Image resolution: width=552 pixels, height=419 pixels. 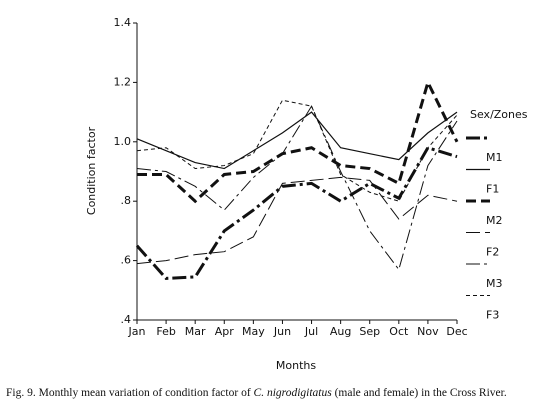 What do you see at coordinates (494, 220) in the screenshot?
I see `legend-label: M2` at bounding box center [494, 220].